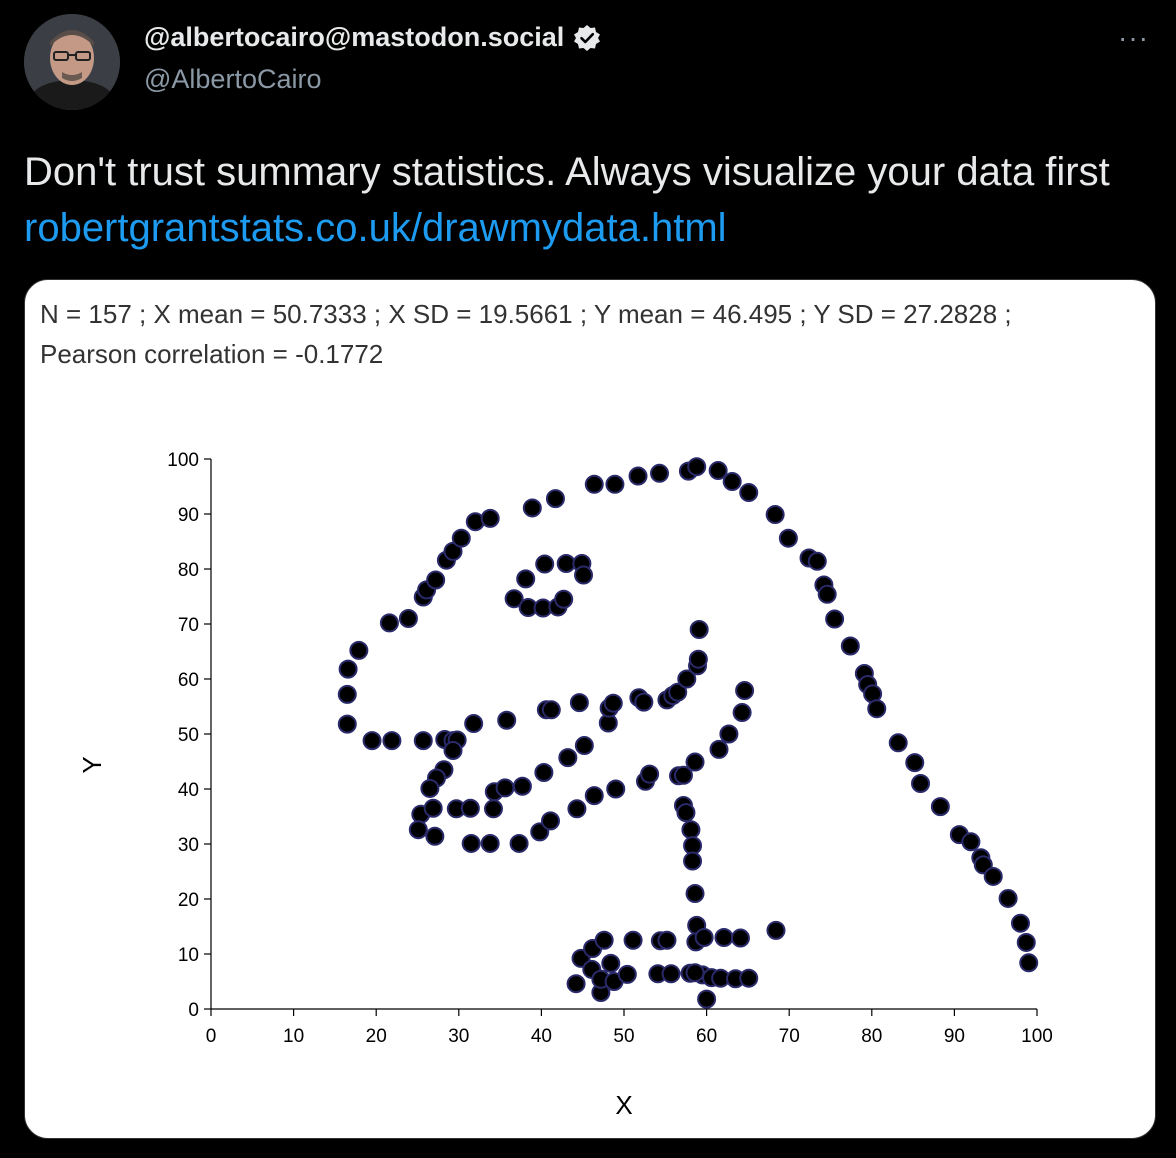  I want to click on y-tick-label: 100, so click(183, 460).